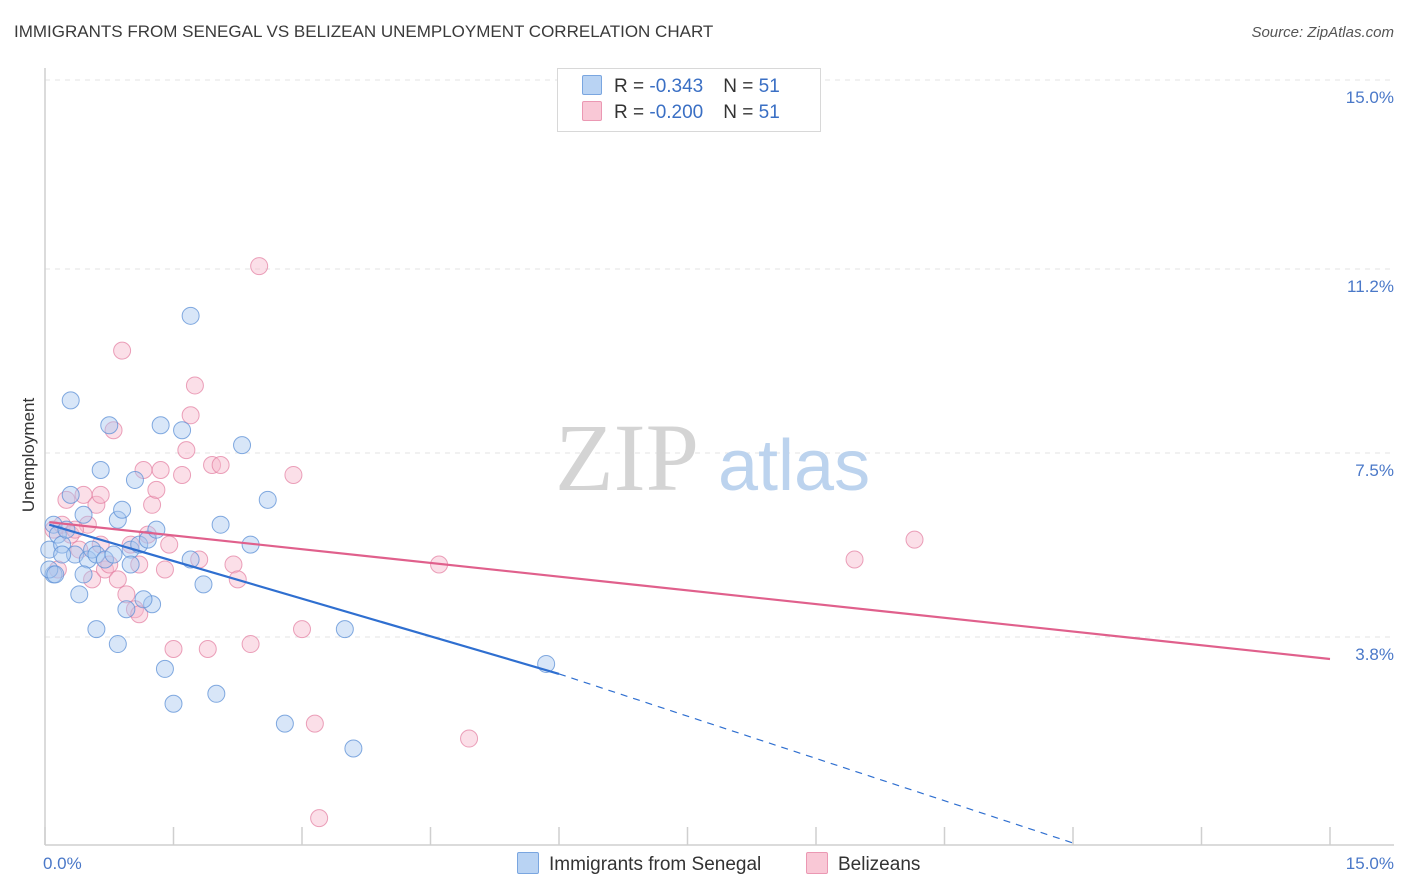 This screenshot has height=892, width=1406. What do you see at coordinates (1322, 32) in the screenshot?
I see `source-label: Source: ZipAtlas.com` at bounding box center [1322, 32].